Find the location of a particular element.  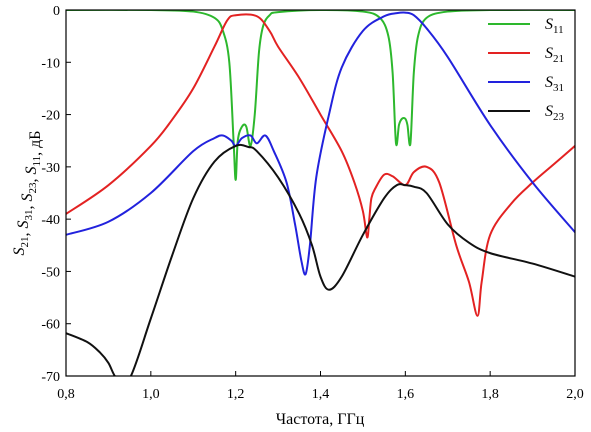

x-tick-label: 1,2 is located at coordinates (236, 394).